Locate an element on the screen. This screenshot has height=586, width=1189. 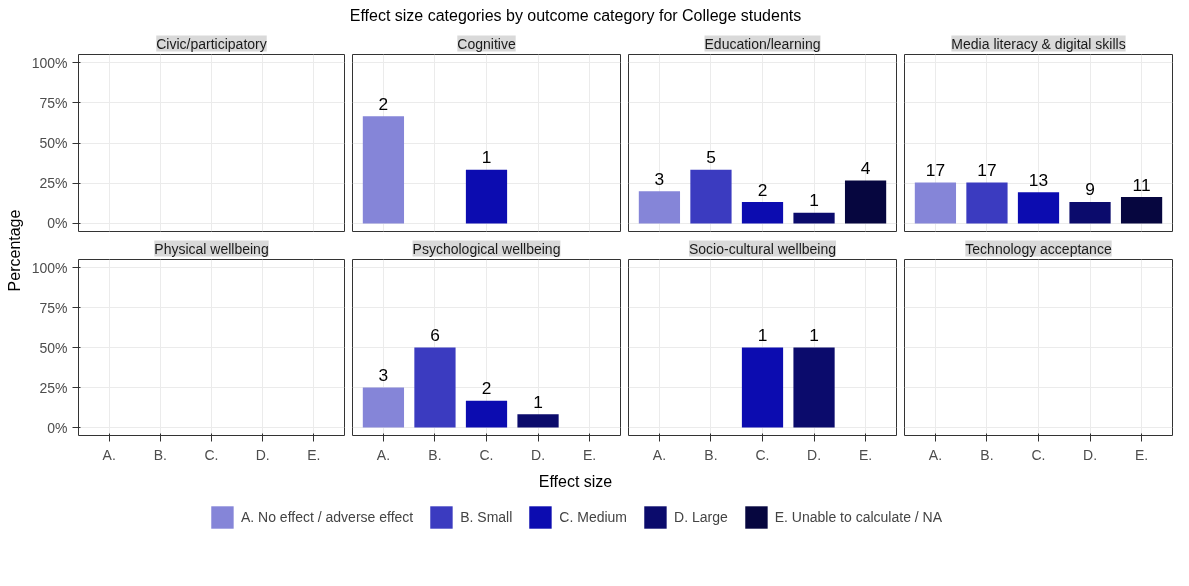
chart-title: Socio-cultural wellbeing is located at coordinates (762, 248).